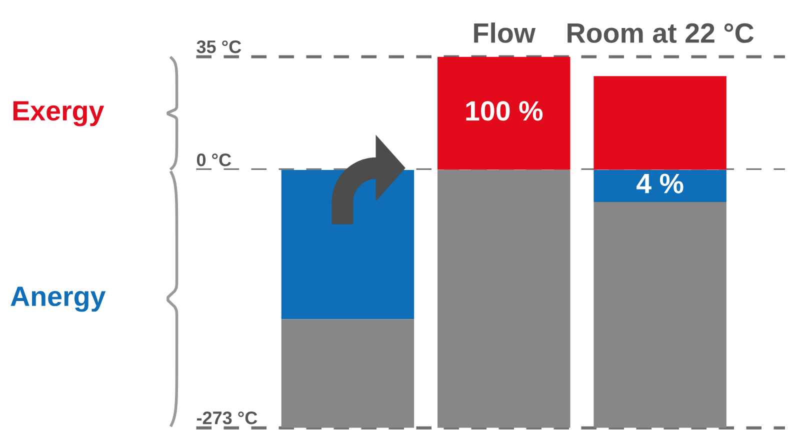 The width and height of the screenshot is (801, 430). What do you see at coordinates (58, 299) in the screenshot?
I see `text: Anergy` at bounding box center [58, 299].